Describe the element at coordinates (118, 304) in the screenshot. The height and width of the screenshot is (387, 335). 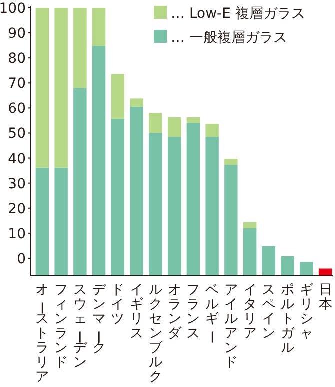
I see `xcat4: ドイツ` at that location.